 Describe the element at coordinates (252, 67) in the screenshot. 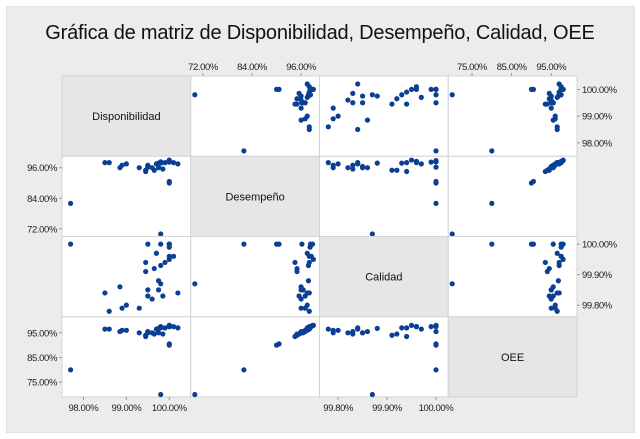

I see `x-tick-label-desempeno: 84.00%` at that location.